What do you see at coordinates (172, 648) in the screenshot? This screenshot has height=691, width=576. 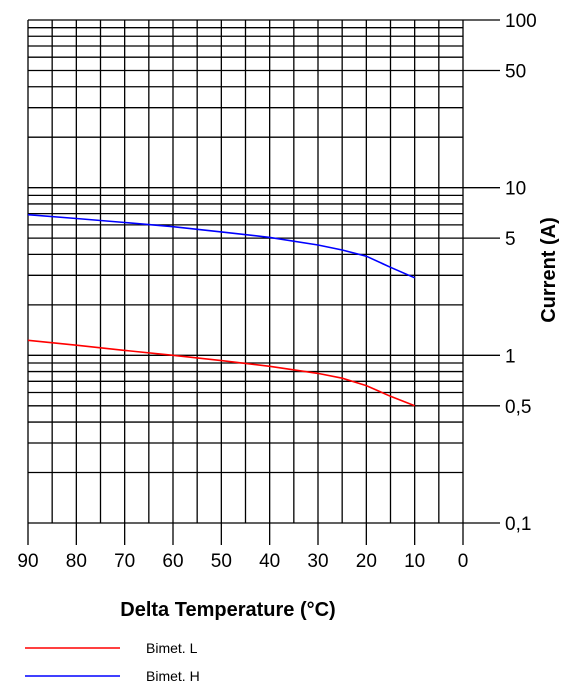 I see `legend-label: Bimet. L` at bounding box center [172, 648].